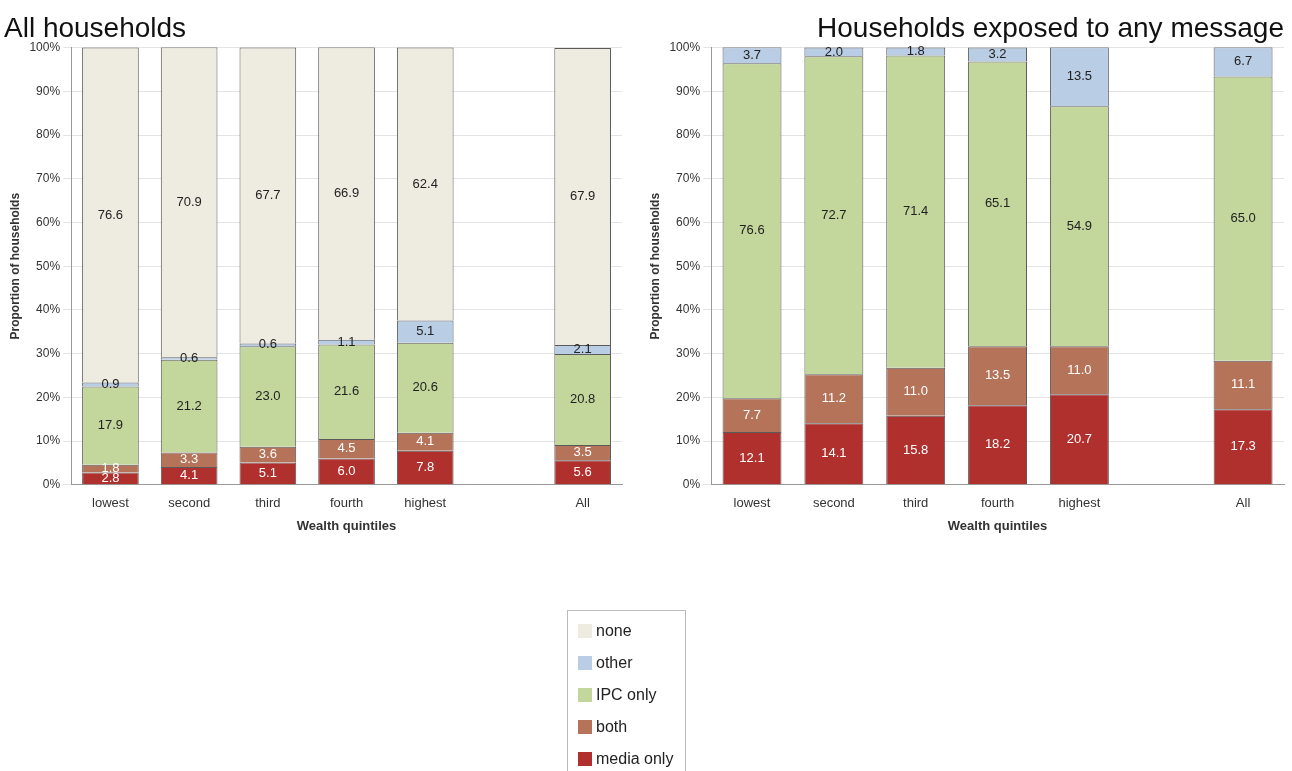 This screenshot has height=771, width=1292. I want to click on data-label: 67.7, so click(268, 195).